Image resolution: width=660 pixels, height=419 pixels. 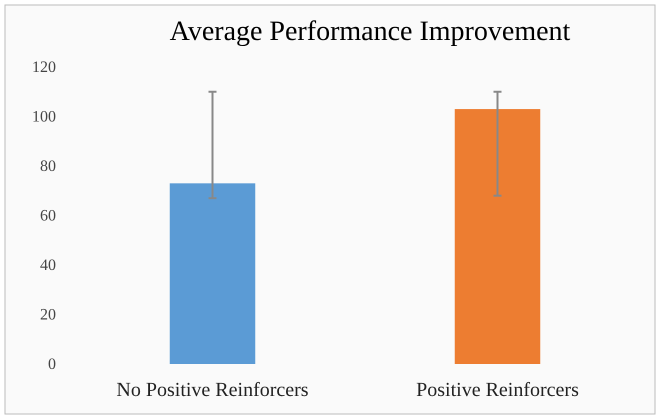 What do you see at coordinates (48, 265) in the screenshot?
I see `y-tick-label: 40` at bounding box center [48, 265].